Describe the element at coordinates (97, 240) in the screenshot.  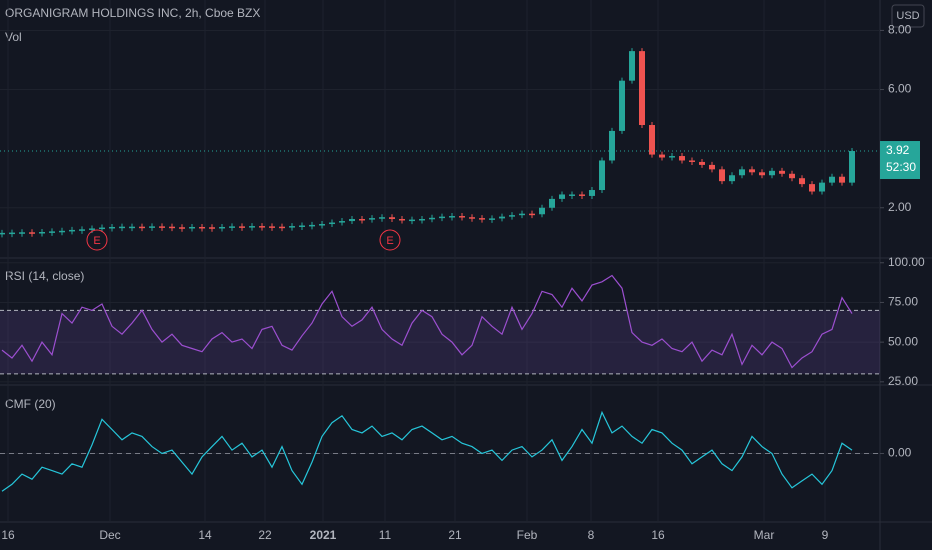
I see `earnings-marker` at that location.